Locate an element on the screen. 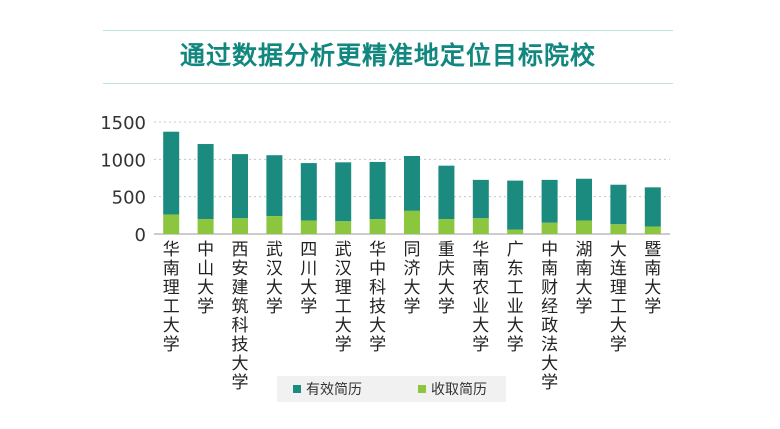 The height and width of the screenshot is (429, 780). legend-label-effective: 有效简历 is located at coordinates (334, 390).